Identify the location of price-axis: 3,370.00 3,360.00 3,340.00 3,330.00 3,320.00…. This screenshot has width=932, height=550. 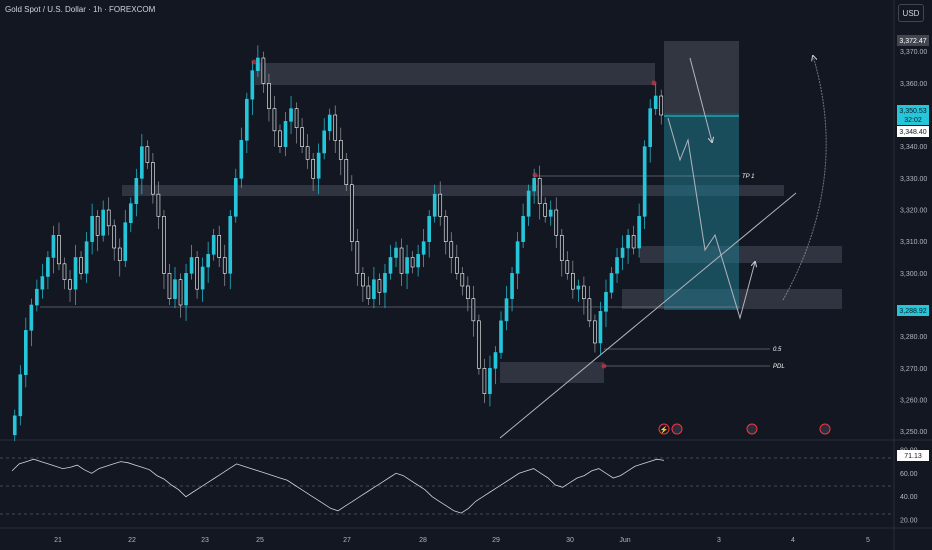
(913, 242).